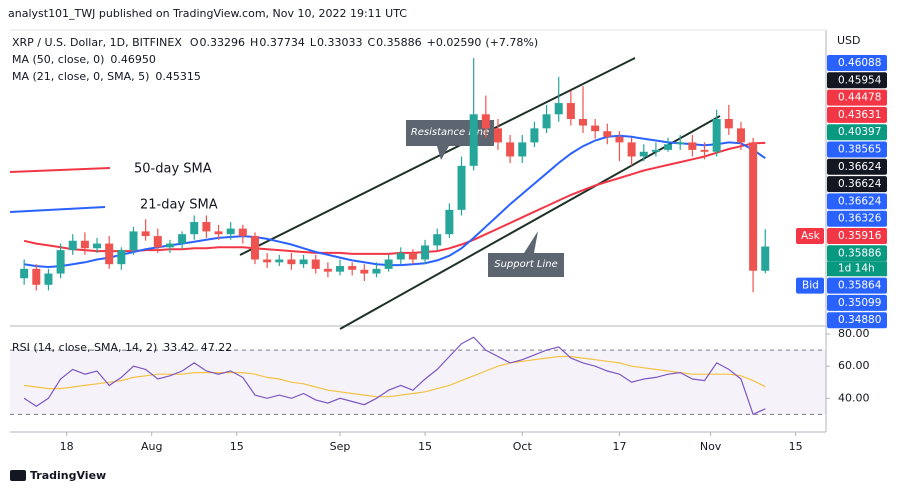 The width and height of the screenshot is (900, 494). Describe the element at coordinates (371, 42) in the screenshot. I see `ohlc-key: C` at that location.